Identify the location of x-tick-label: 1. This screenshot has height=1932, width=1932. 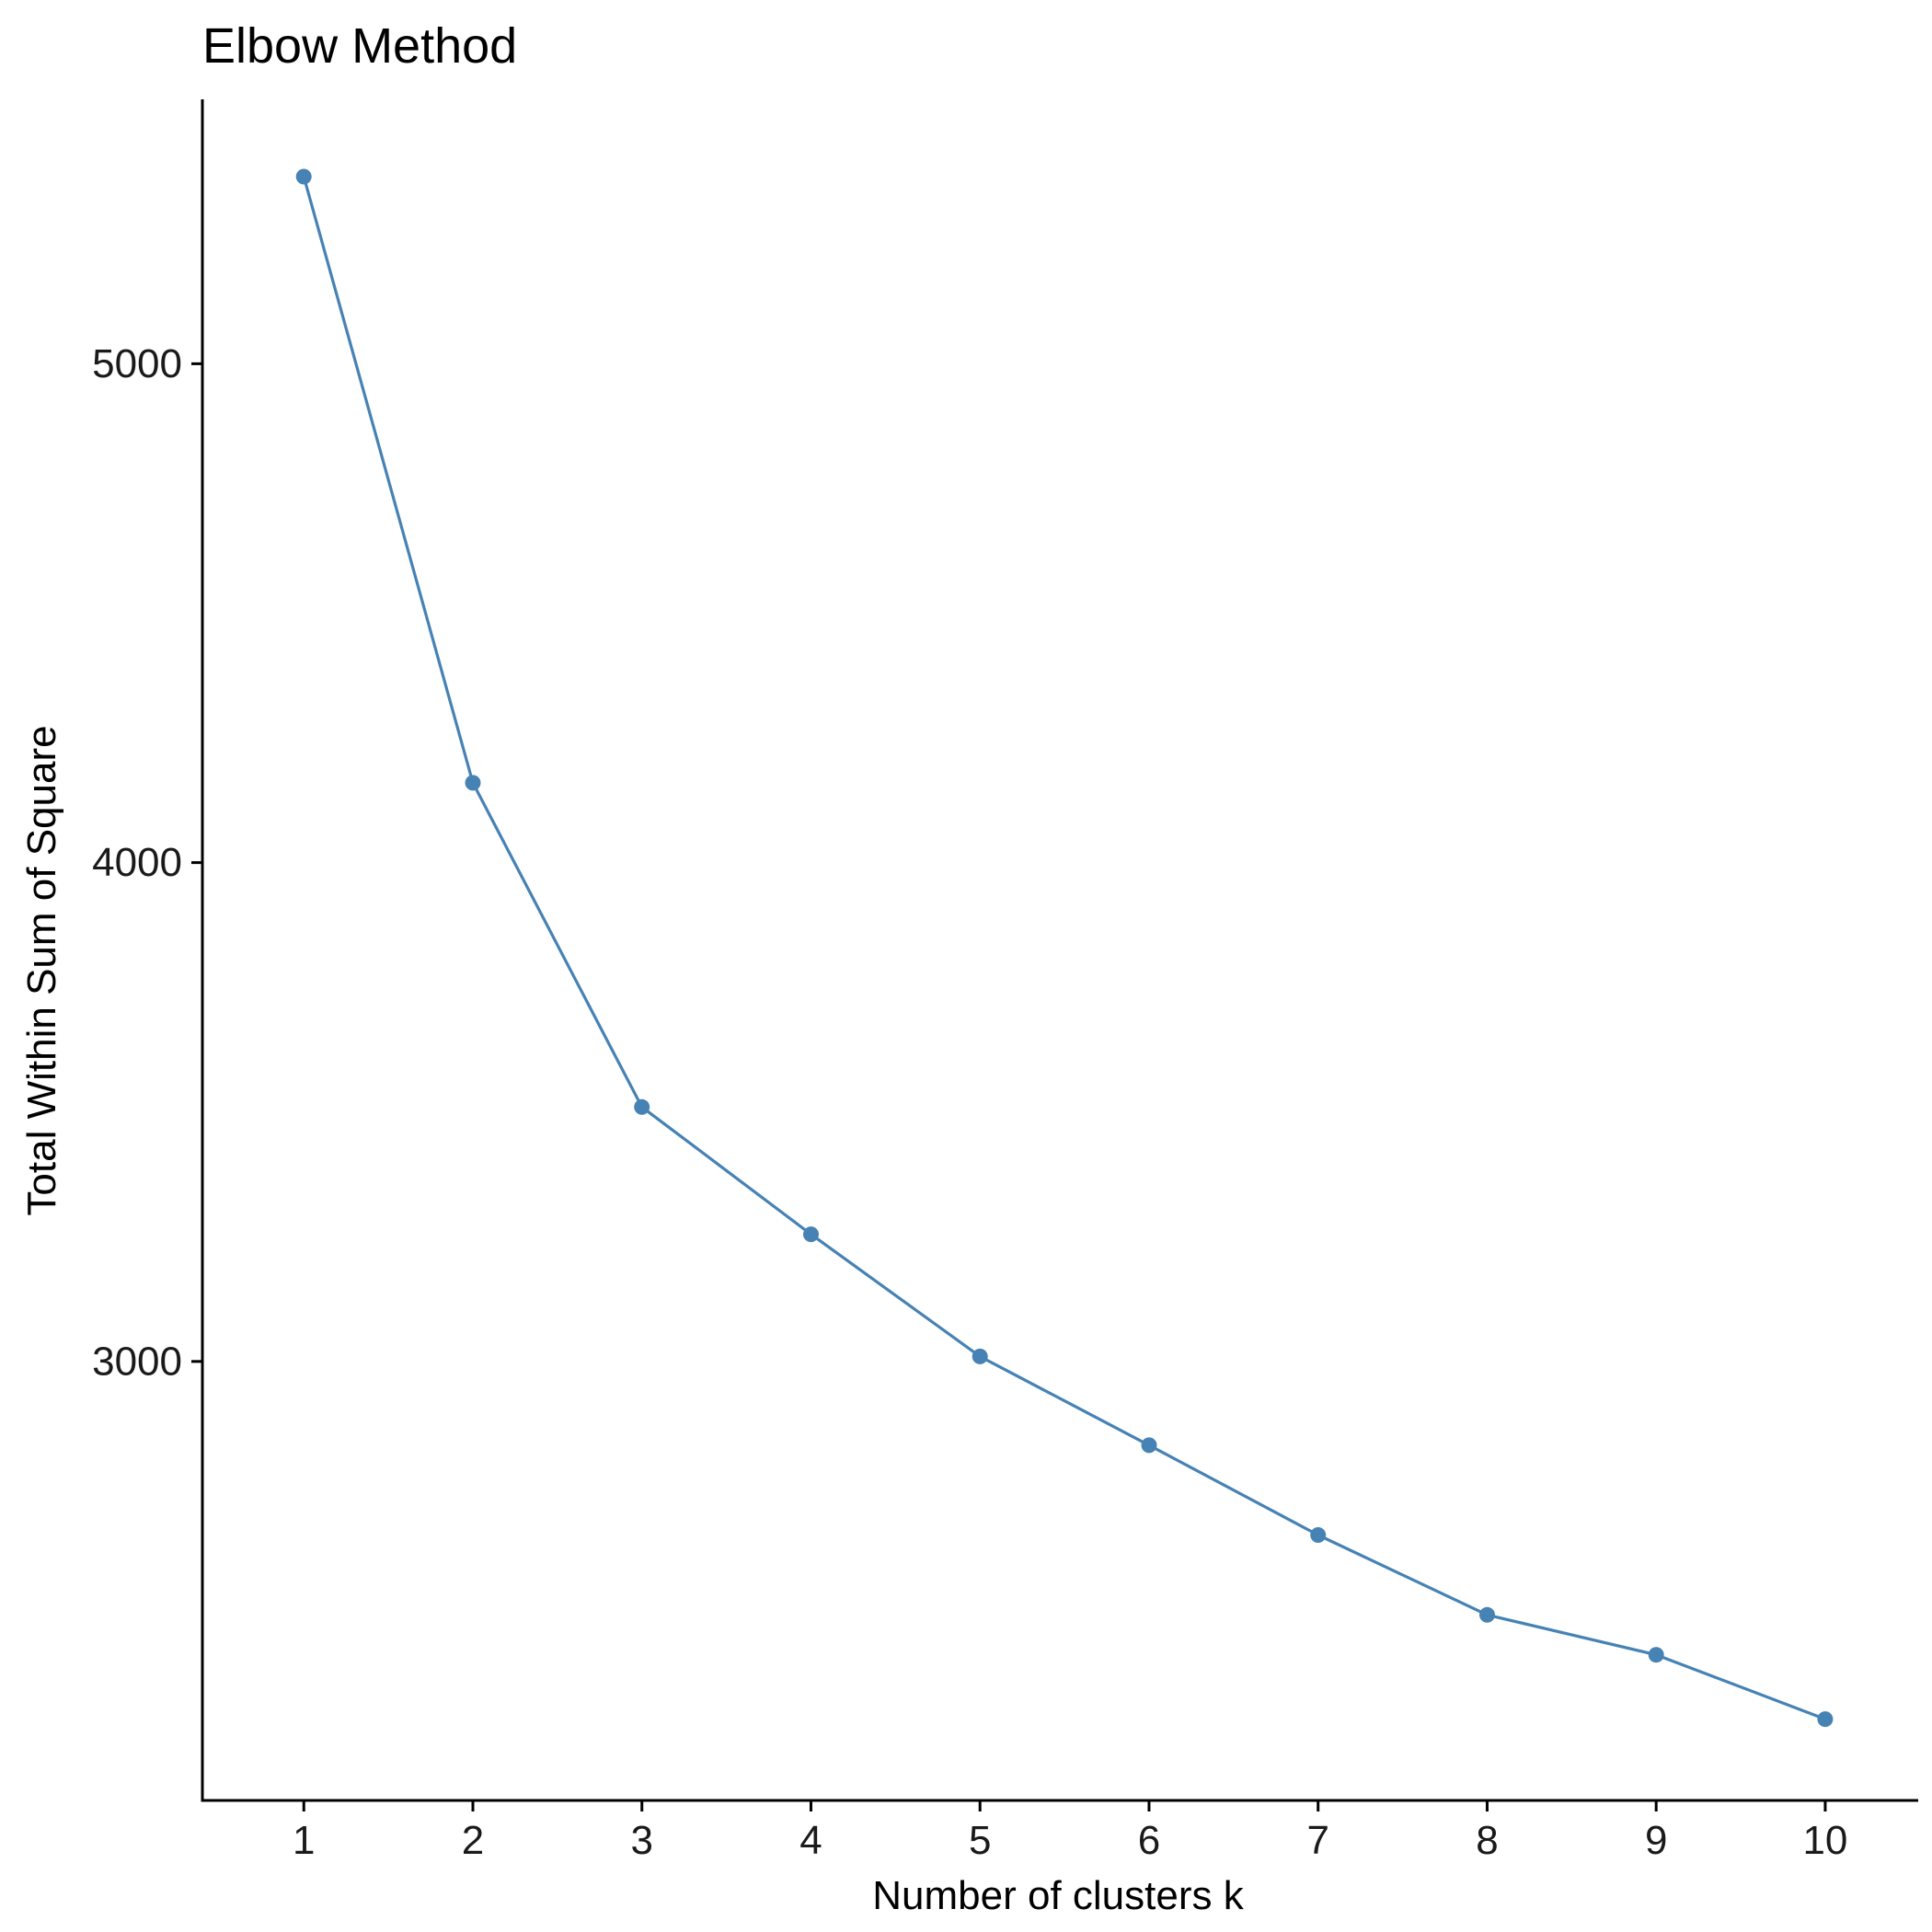
(304, 1840).